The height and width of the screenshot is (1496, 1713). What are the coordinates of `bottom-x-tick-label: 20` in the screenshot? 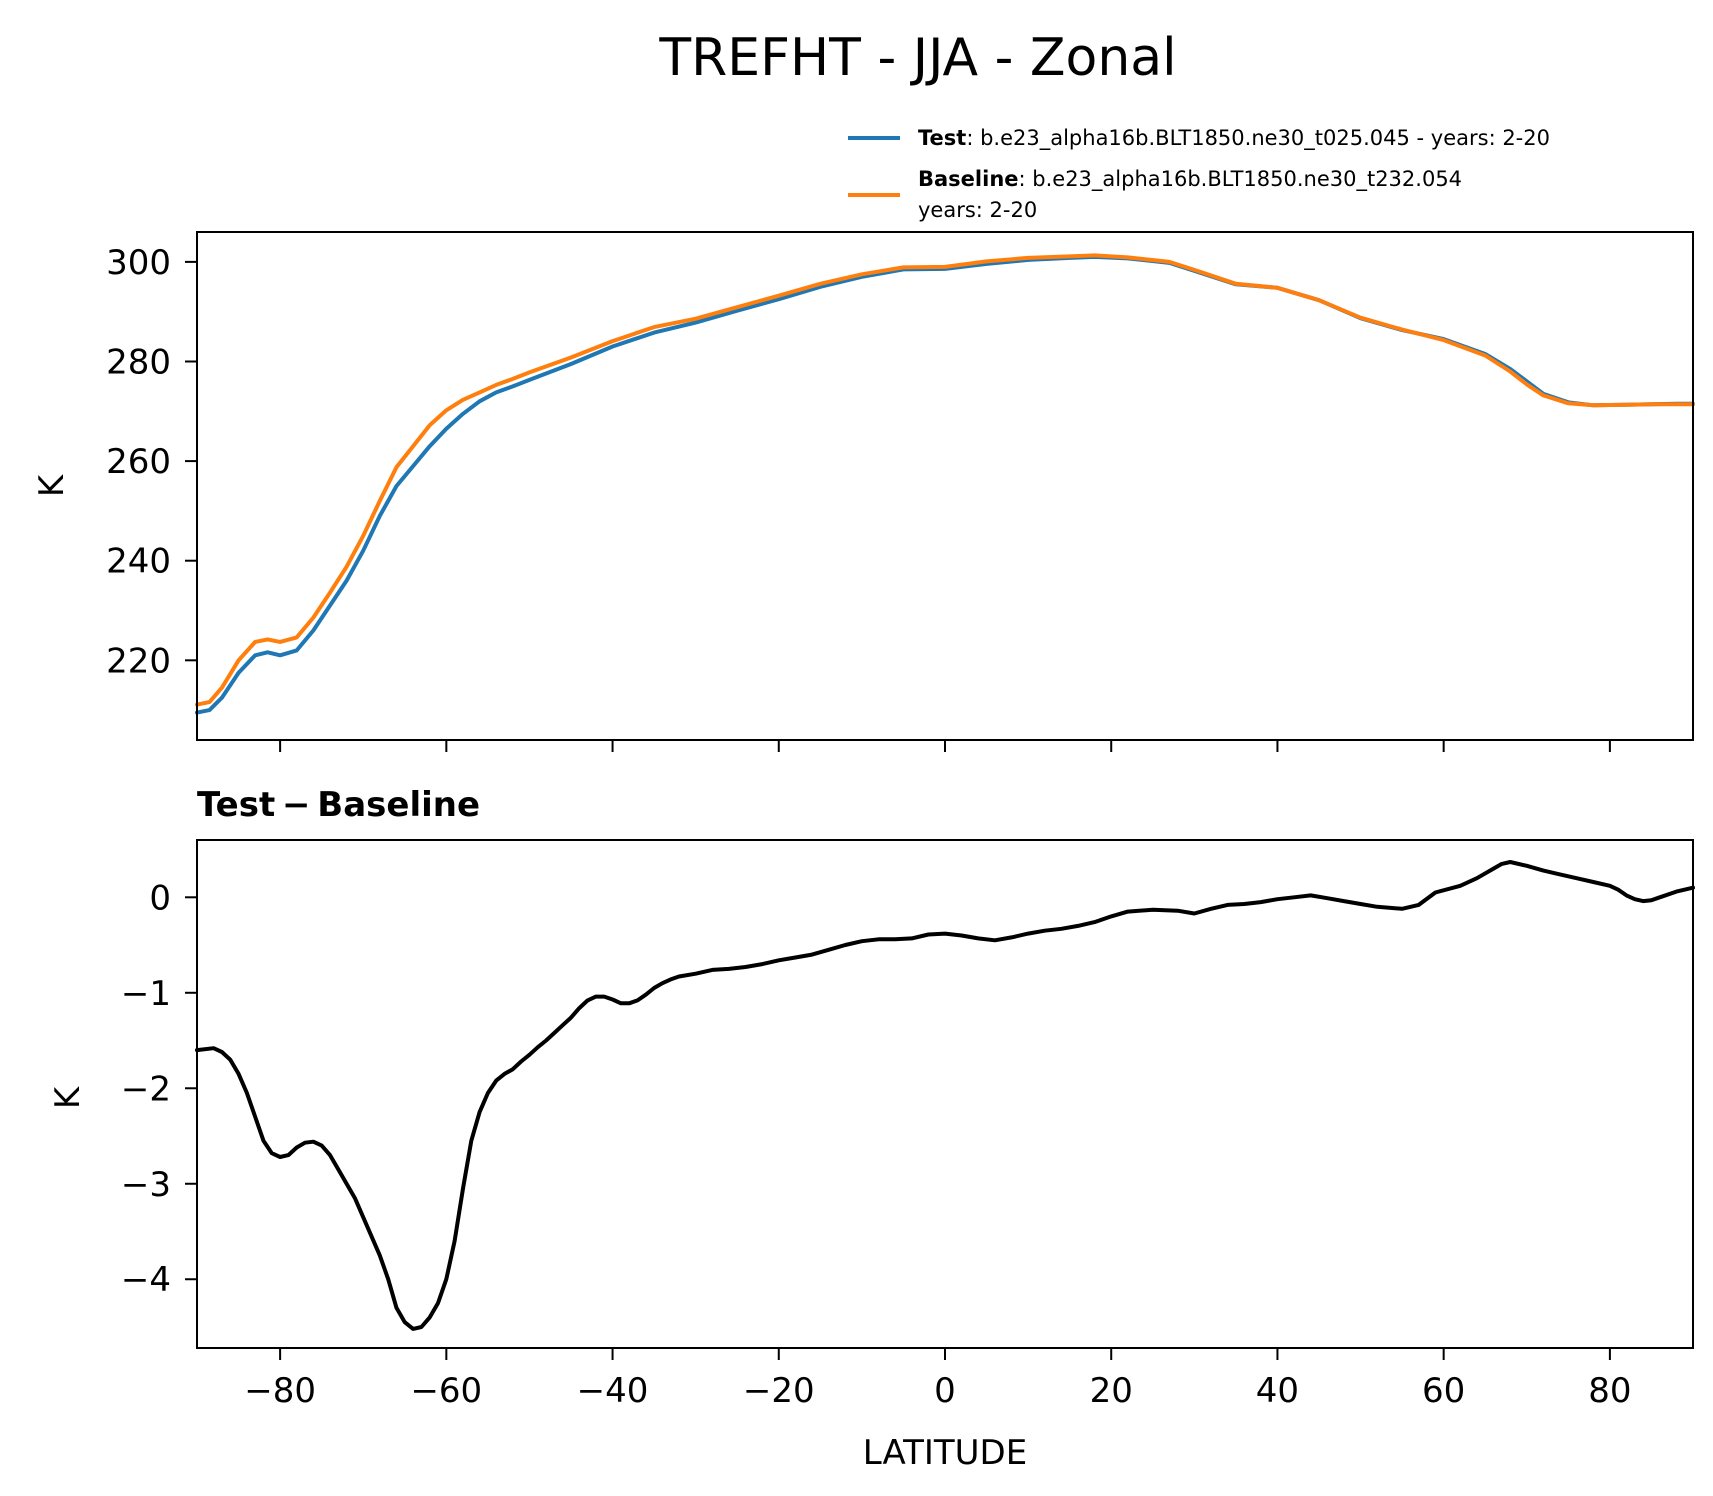 It's located at (1111, 1391).